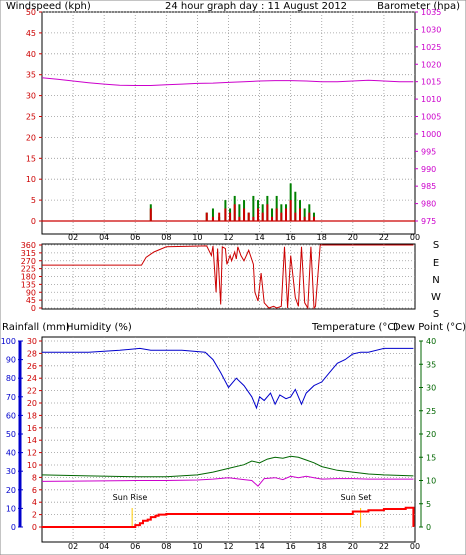 The height and width of the screenshot is (555, 466). What do you see at coordinates (31, 96) in the screenshot?
I see `windspeed-tick-label: 30` at bounding box center [31, 96].